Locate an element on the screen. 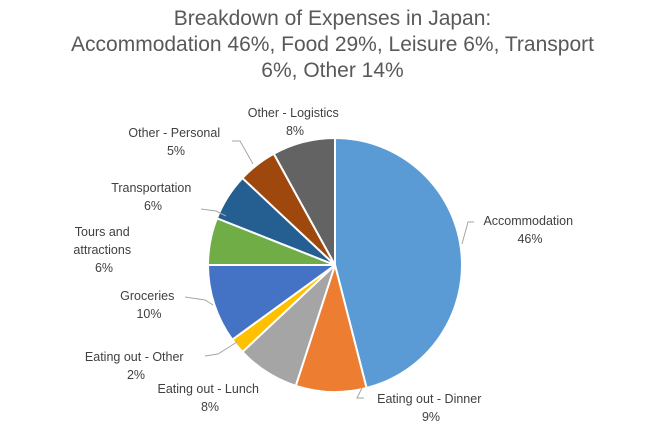 Image resolution: width=665 pixels, height=431 pixels. label-eating-out-lunch: Eating out - Lunch 8% is located at coordinates (210, 398).